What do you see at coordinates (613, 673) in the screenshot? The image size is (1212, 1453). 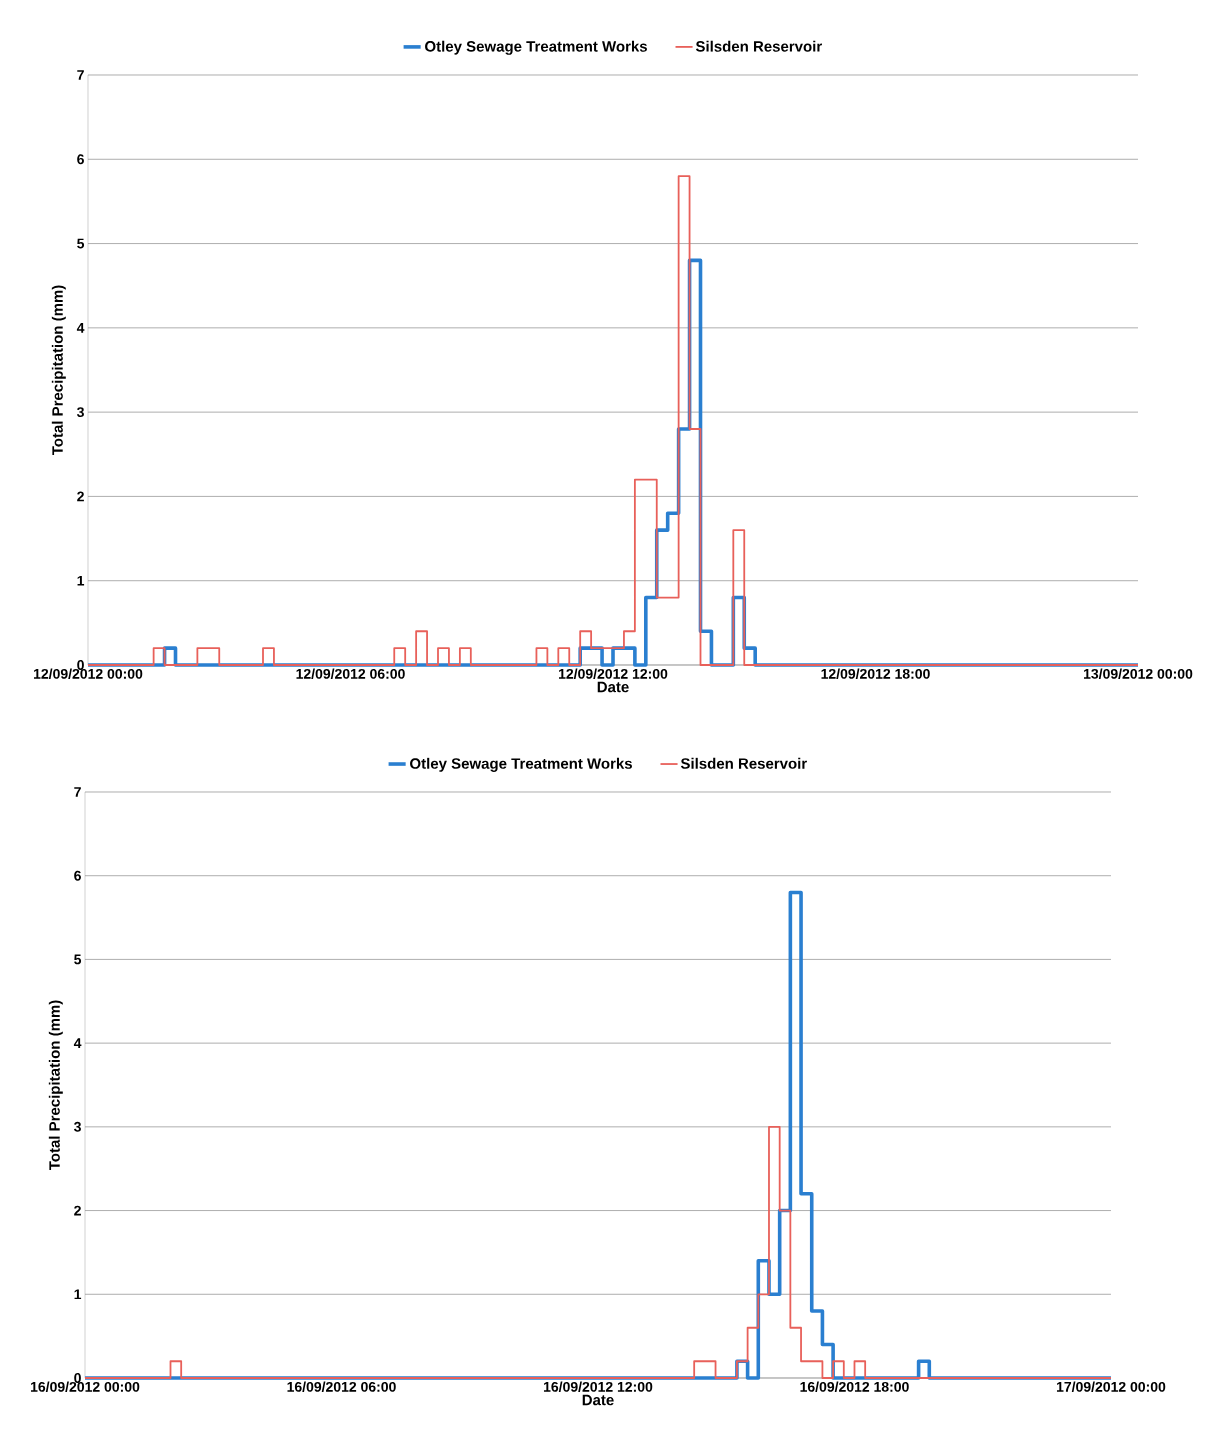 I see `x-tick-label: 12/09/2012 12:00` at bounding box center [613, 673].